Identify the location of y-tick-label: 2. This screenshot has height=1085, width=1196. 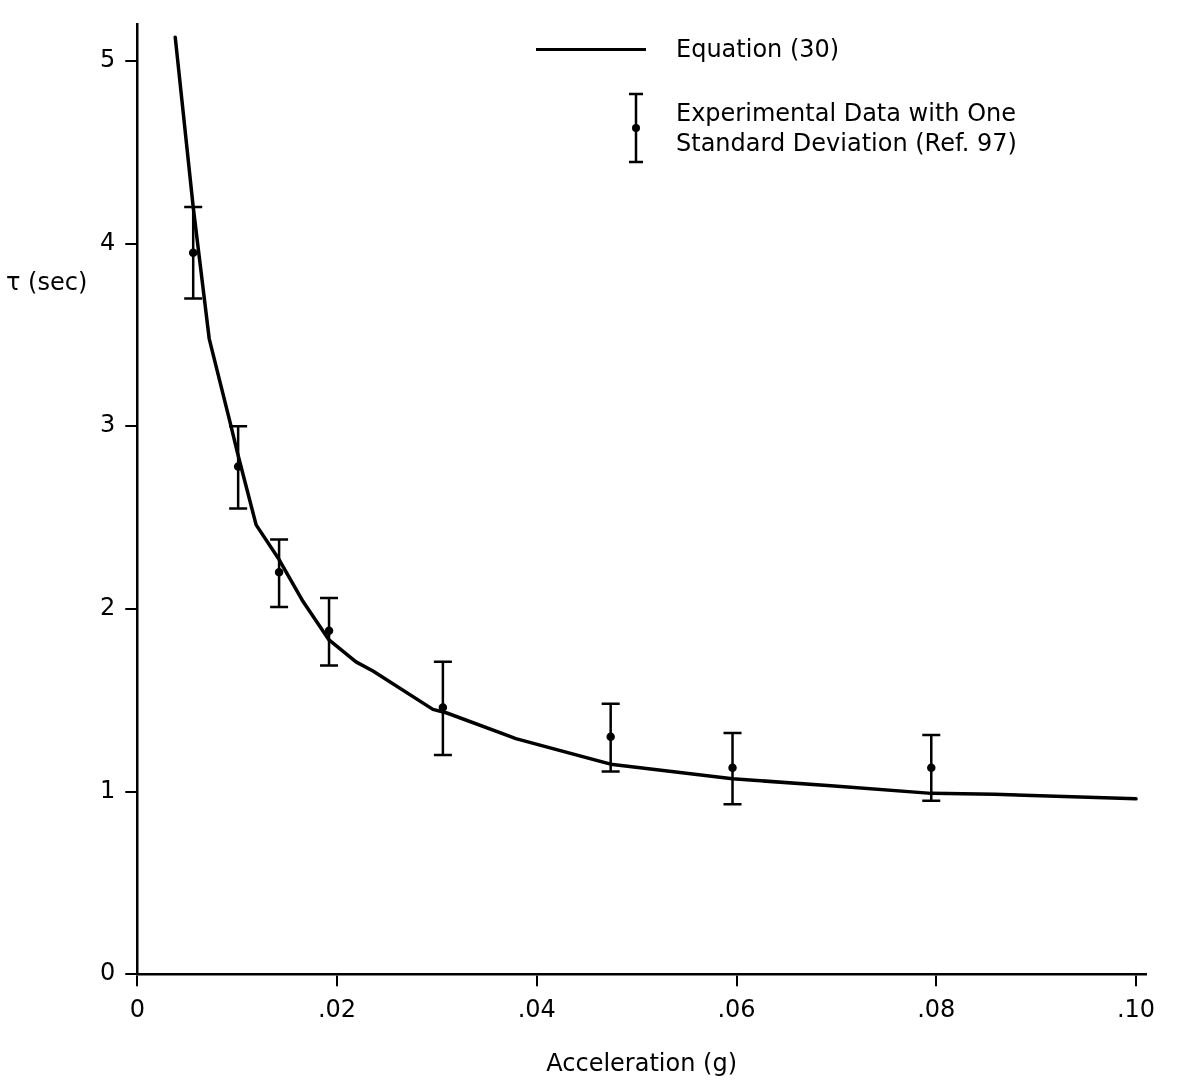
(107, 607).